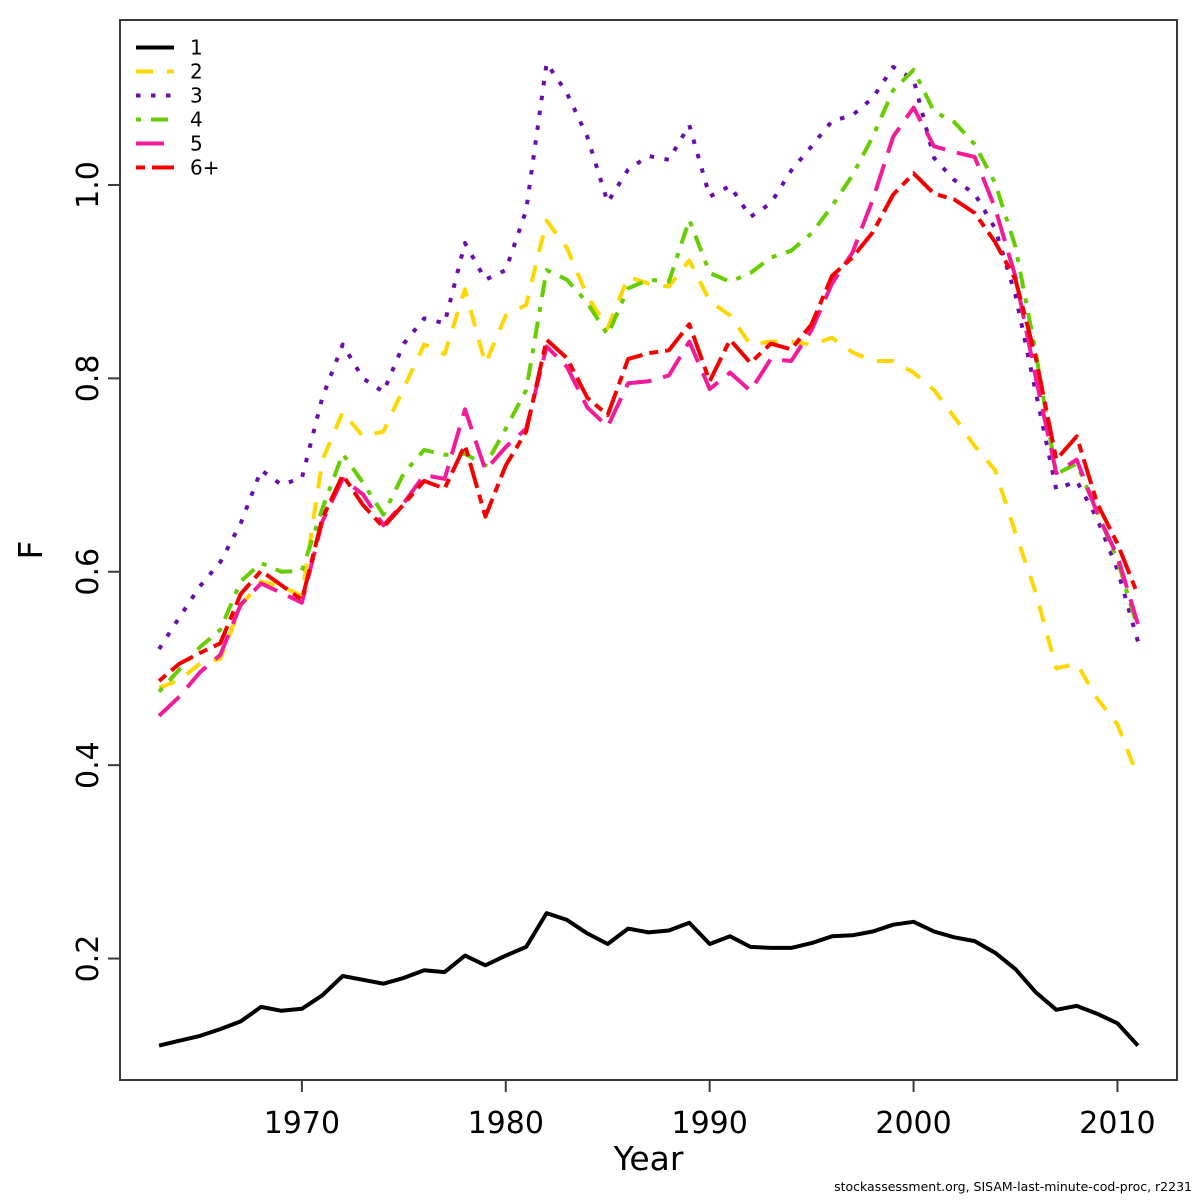 The width and height of the screenshot is (1200, 1200). Describe the element at coordinates (913, 1123) in the screenshot. I see `x-tick-label: 2000` at that location.